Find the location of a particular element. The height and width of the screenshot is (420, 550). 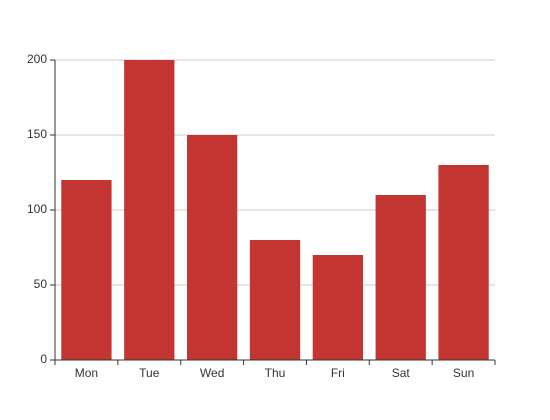

y-tick-label: 50 is located at coordinates (41, 284).